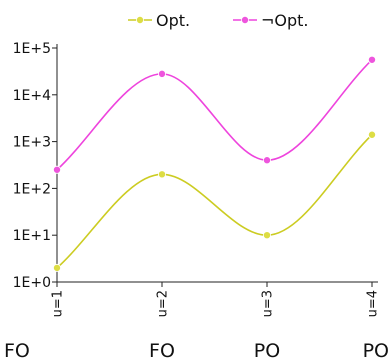 The image size is (389, 362). I want to click on legend-item: ¬Opt., so click(271, 20).